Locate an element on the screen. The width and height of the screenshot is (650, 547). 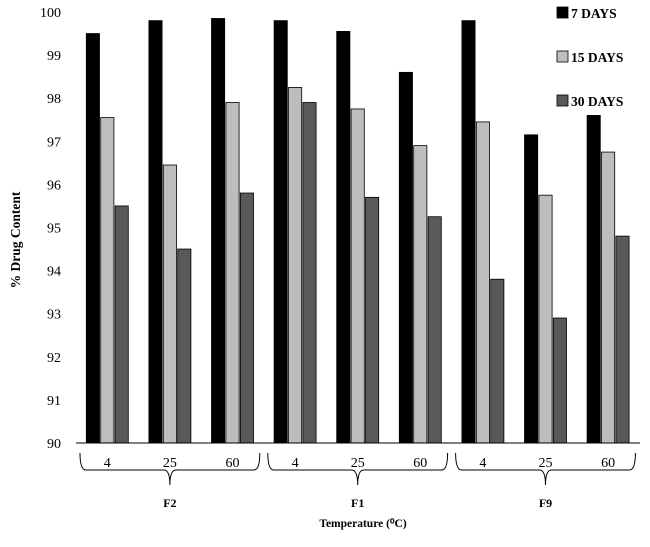
y-tick-label: 93 is located at coordinates (54, 315).